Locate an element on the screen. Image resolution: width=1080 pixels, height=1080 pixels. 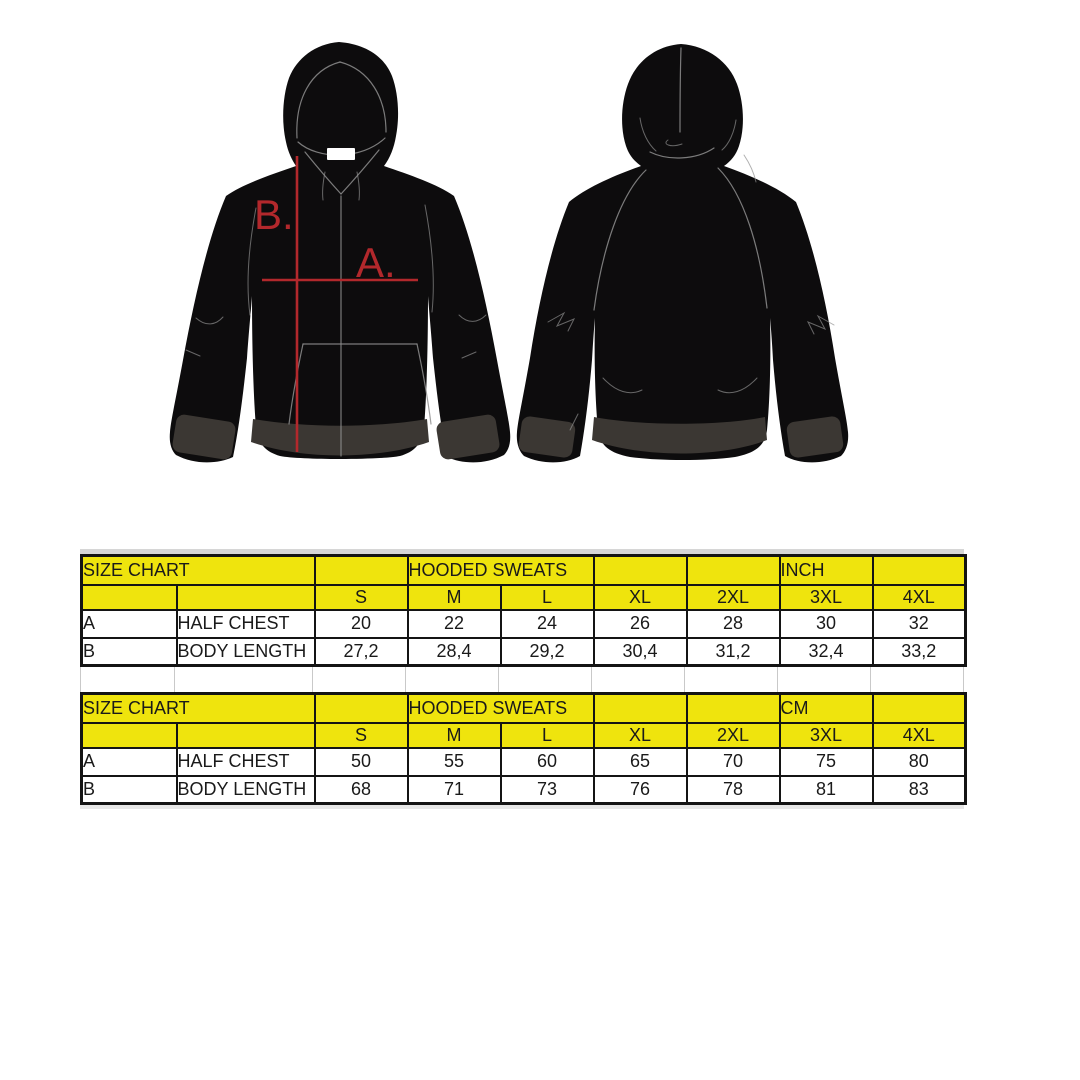
back-right-cuff is located at coordinates (815, 437).